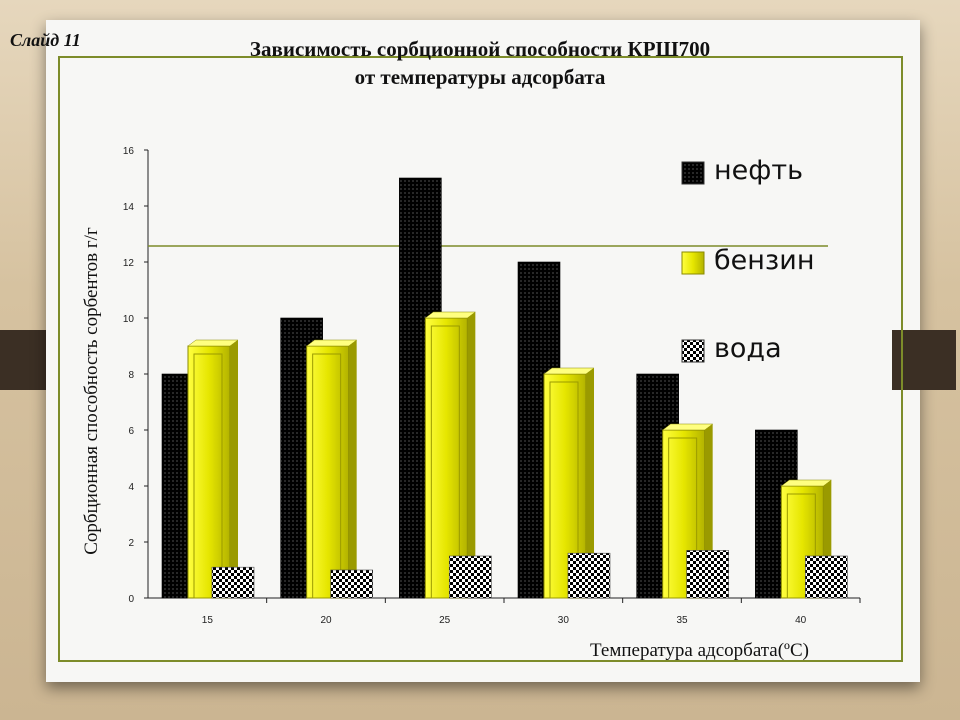  Describe the element at coordinates (801, 620) in the screenshot. I see `x-tick-label: 40` at that location.